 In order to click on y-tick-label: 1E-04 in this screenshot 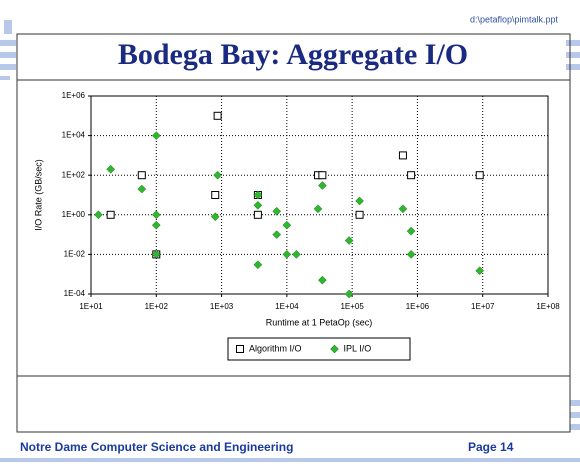, I will do `click(75, 293)`.